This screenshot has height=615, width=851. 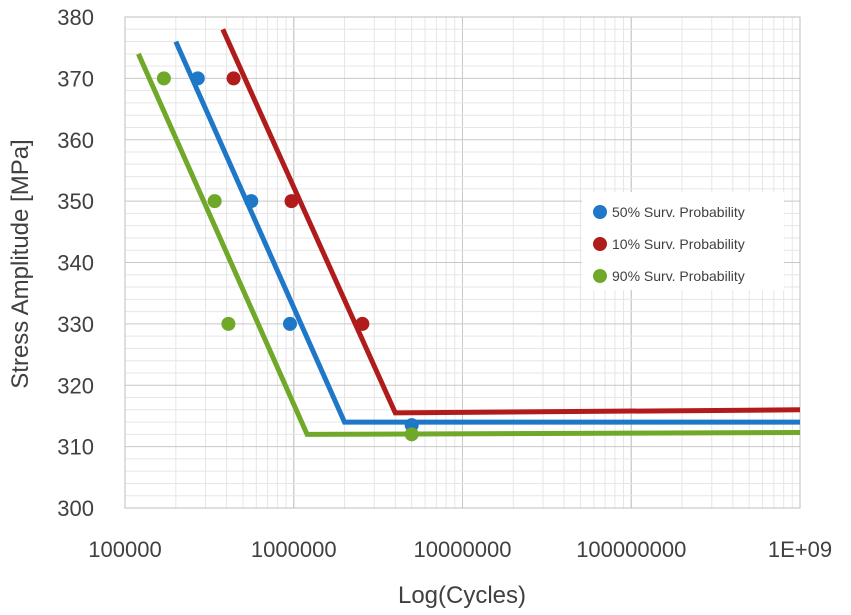 What do you see at coordinates (75, 508) in the screenshot?
I see `y-tick-label: 300` at bounding box center [75, 508].